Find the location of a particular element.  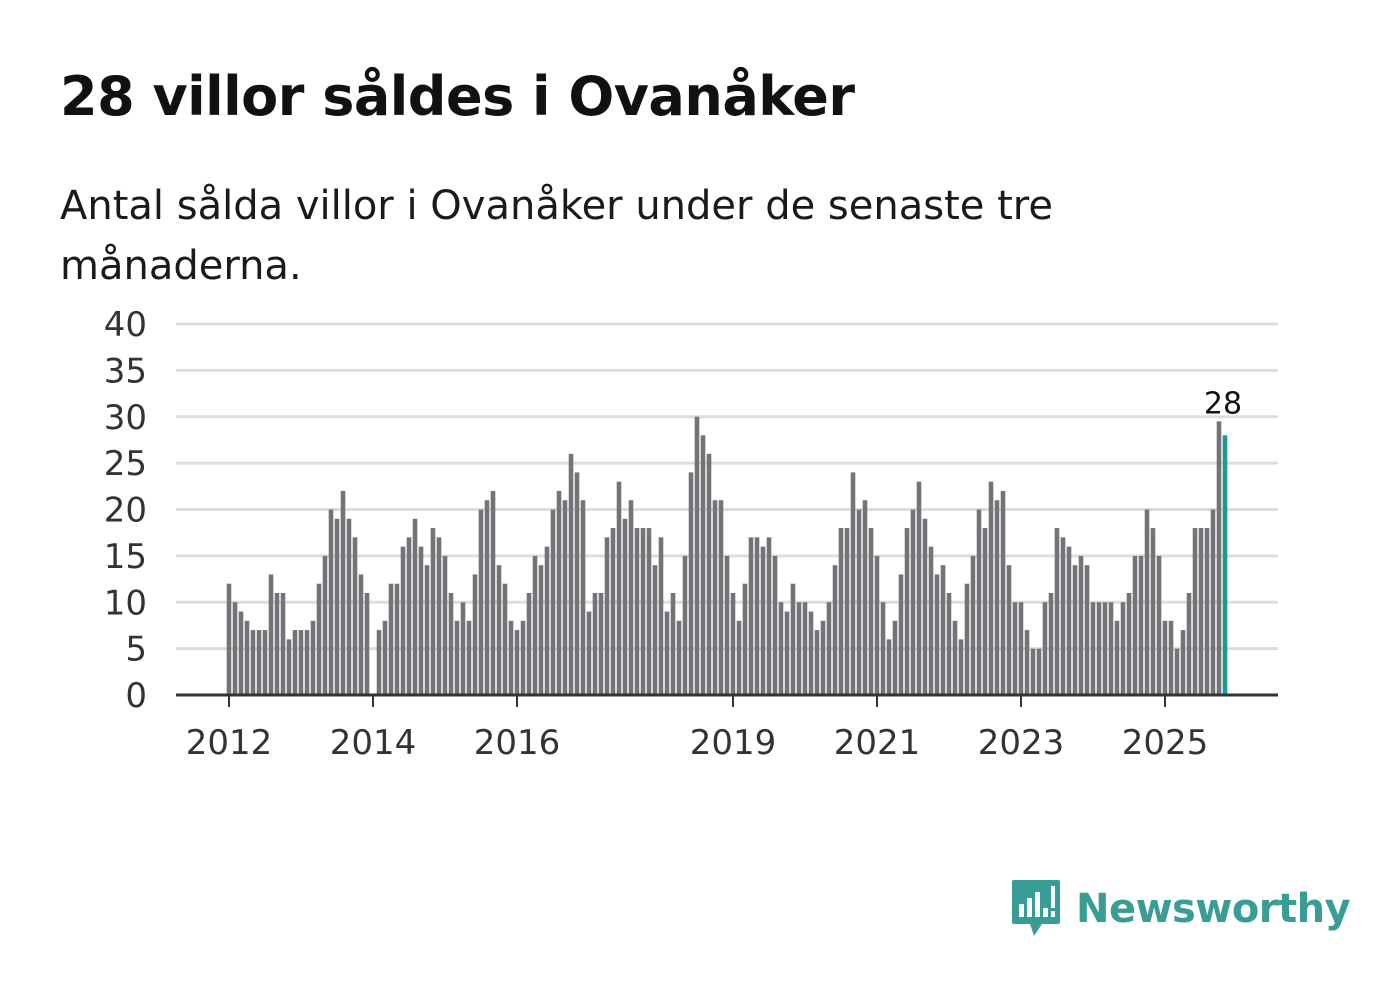

y-tick-label: 5 is located at coordinates (136, 650).